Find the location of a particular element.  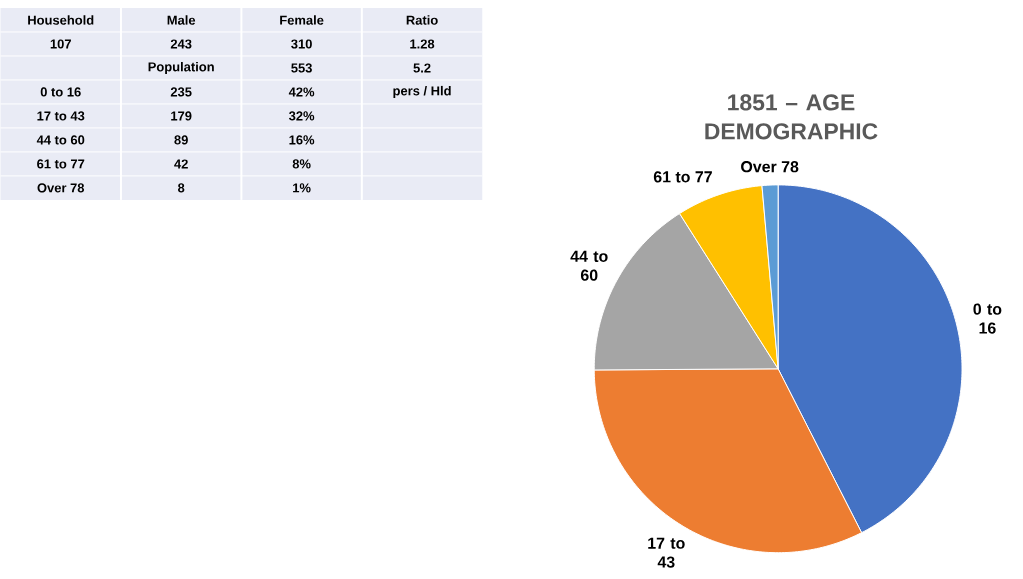

text: 243 is located at coordinates (181, 44).